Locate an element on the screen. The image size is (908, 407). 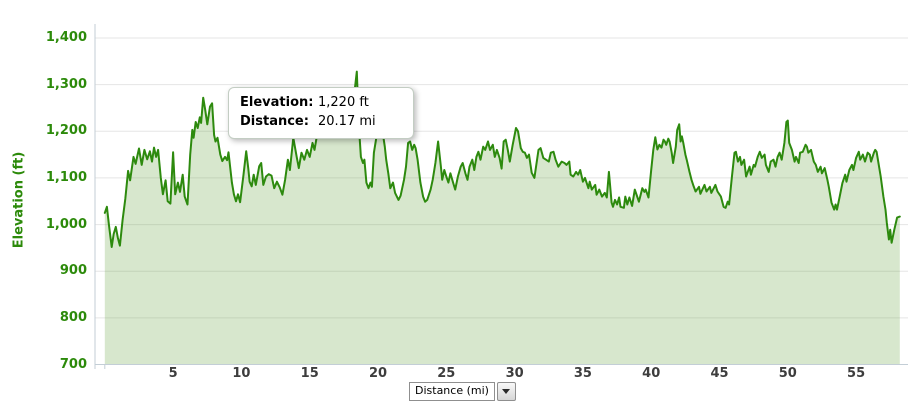
y-tick-label: 1,400 is located at coordinates (66, 37).